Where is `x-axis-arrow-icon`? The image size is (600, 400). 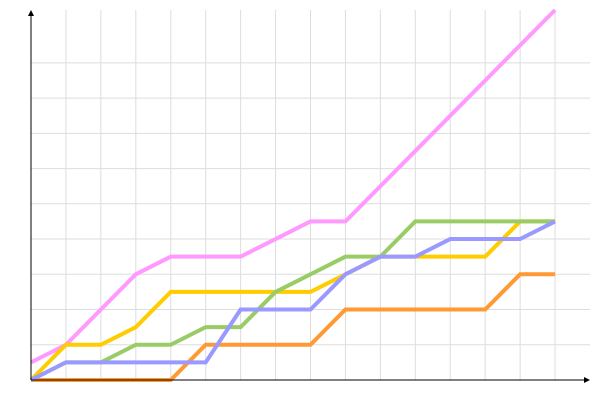 x-axis-arrow-icon is located at coordinates (587, 380).